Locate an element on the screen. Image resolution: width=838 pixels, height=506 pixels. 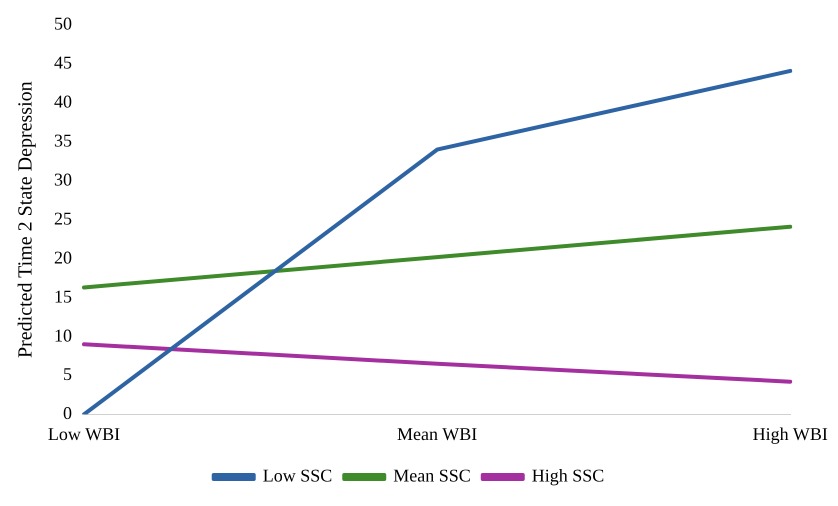
x-tick-label: Low WBI is located at coordinates (84, 434).